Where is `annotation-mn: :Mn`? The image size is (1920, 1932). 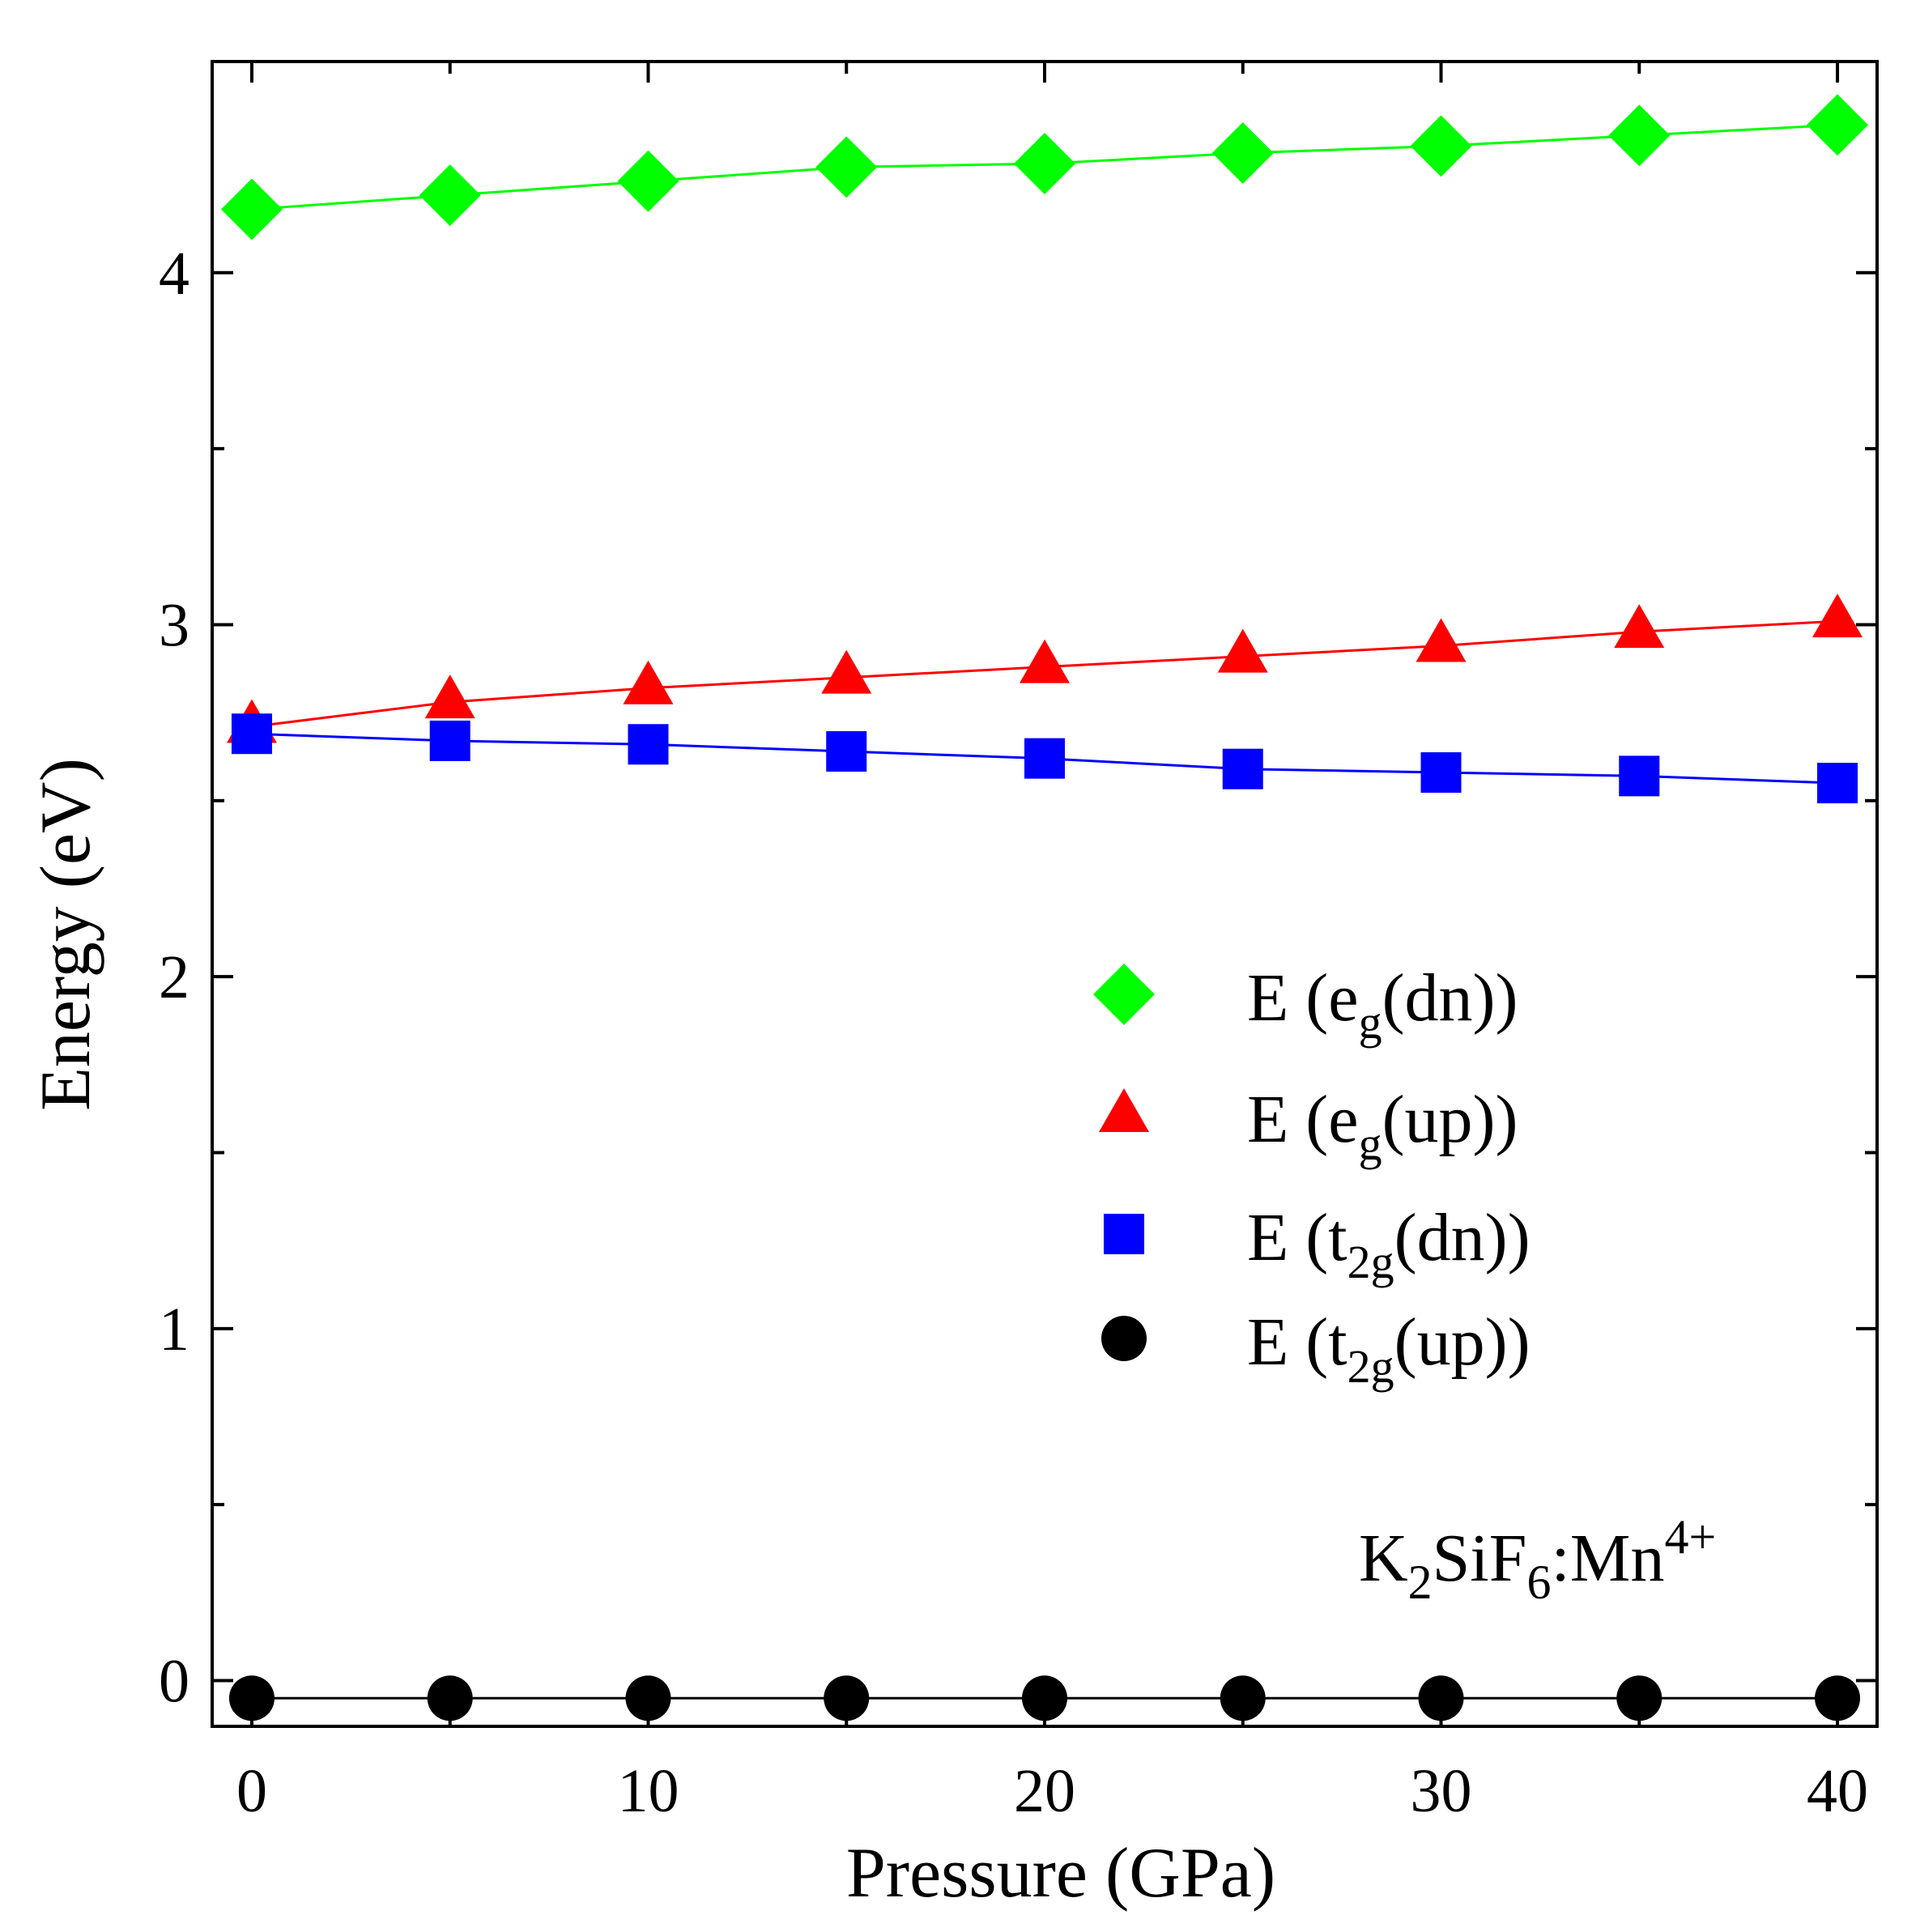
annotation-mn: :Mn is located at coordinates (1607, 1558).